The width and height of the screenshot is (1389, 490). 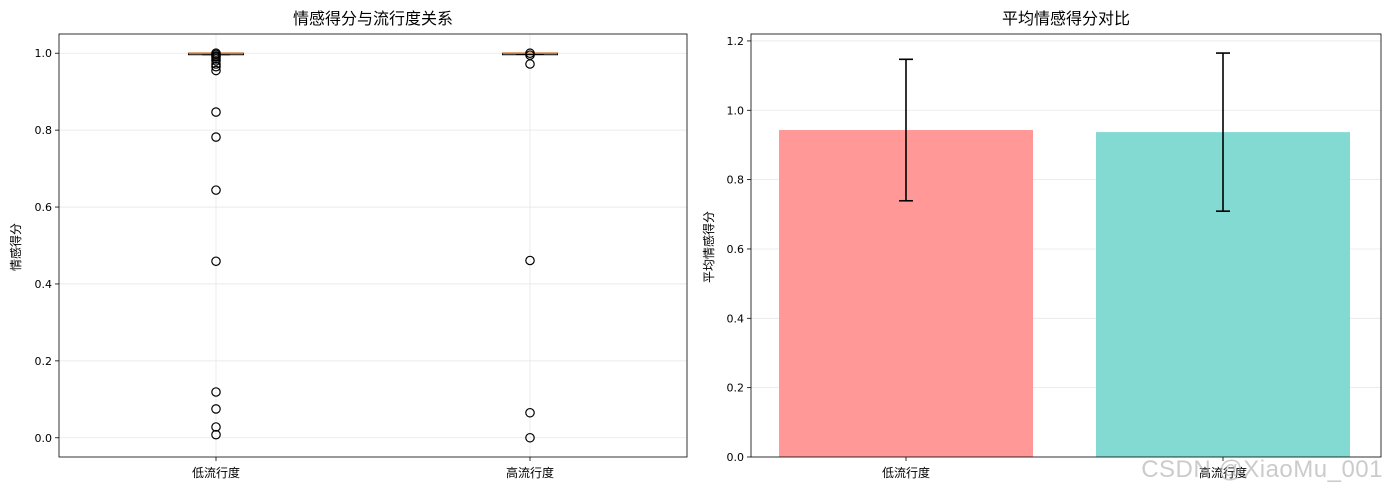 What do you see at coordinates (1064, 468) in the screenshot?
I see `right-x-ticks: 低流行度 高流行度` at bounding box center [1064, 468].